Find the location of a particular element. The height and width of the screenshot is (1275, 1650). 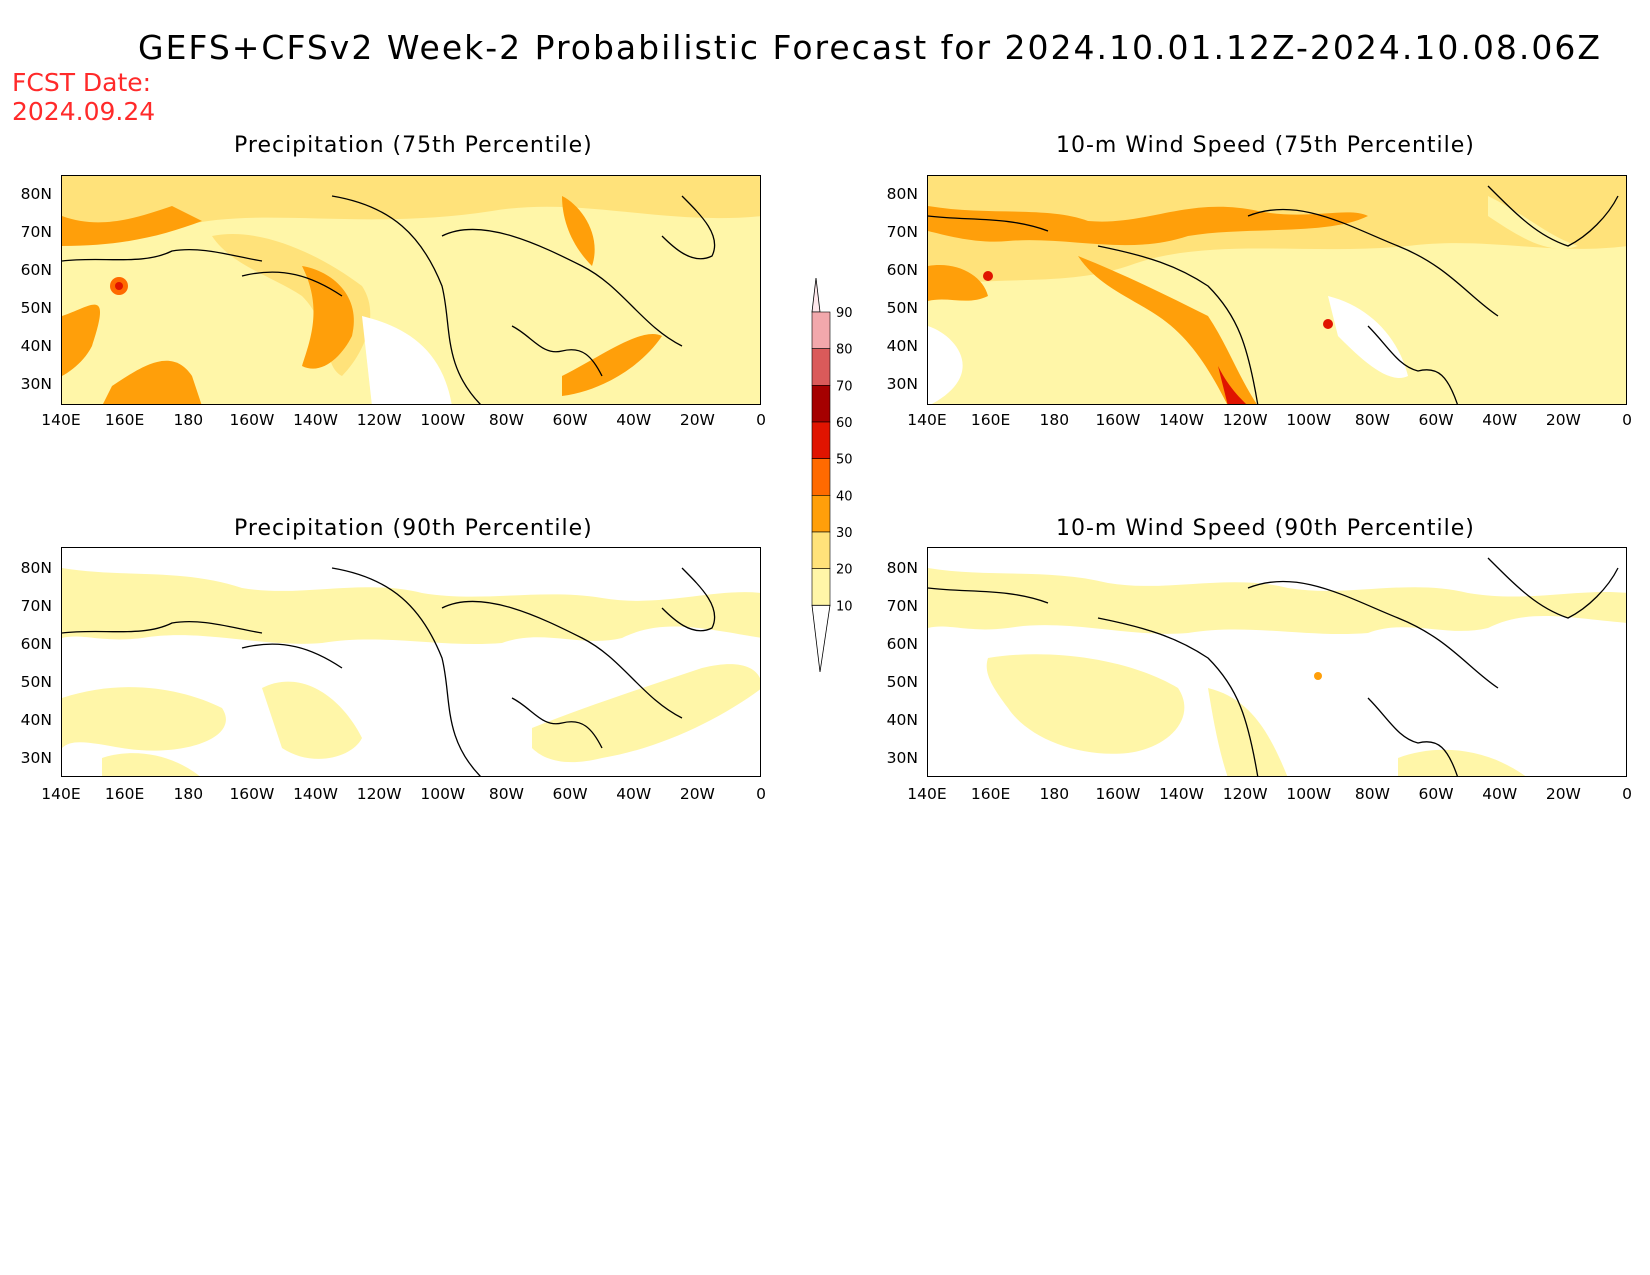

colorbar-label: 20 is located at coordinates (844, 570).